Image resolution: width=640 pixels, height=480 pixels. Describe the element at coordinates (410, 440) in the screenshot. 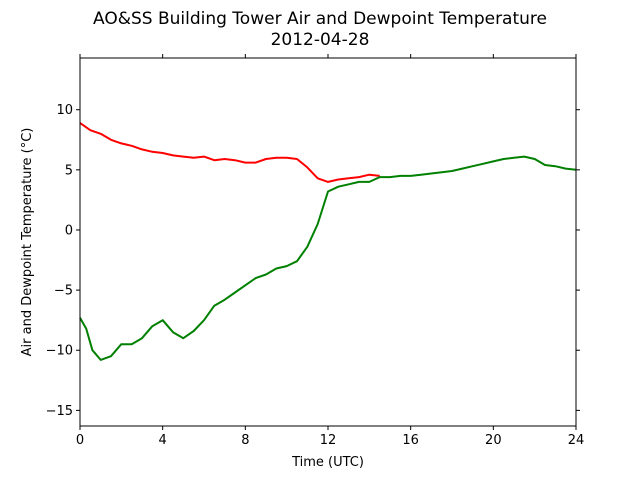

I see `x-tick-label: 16` at that location.